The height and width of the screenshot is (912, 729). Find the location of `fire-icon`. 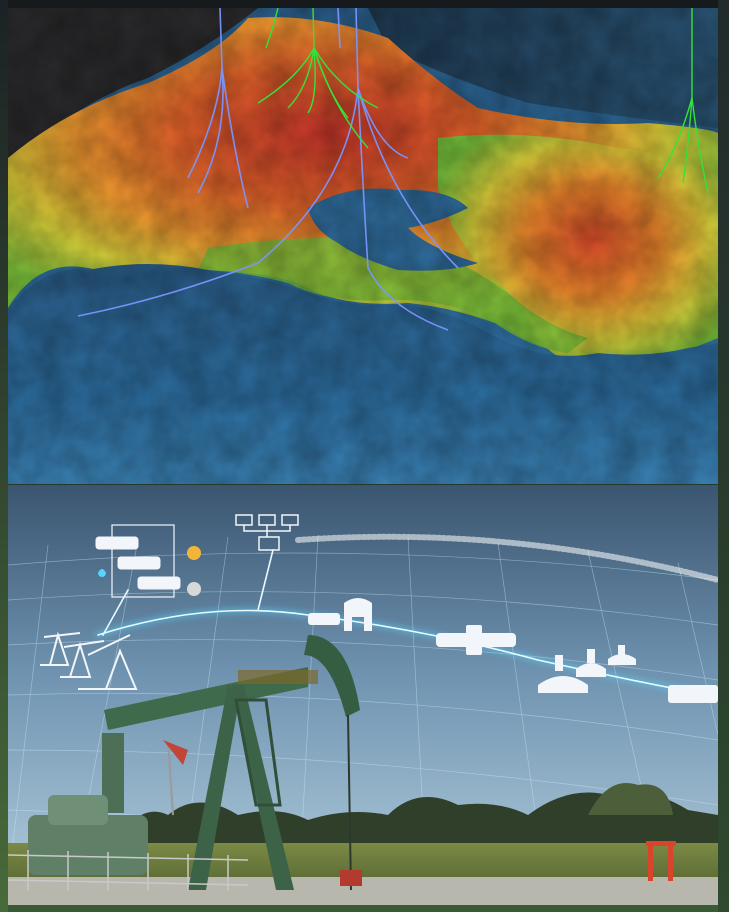

fire-icon is located at coordinates (194, 553).